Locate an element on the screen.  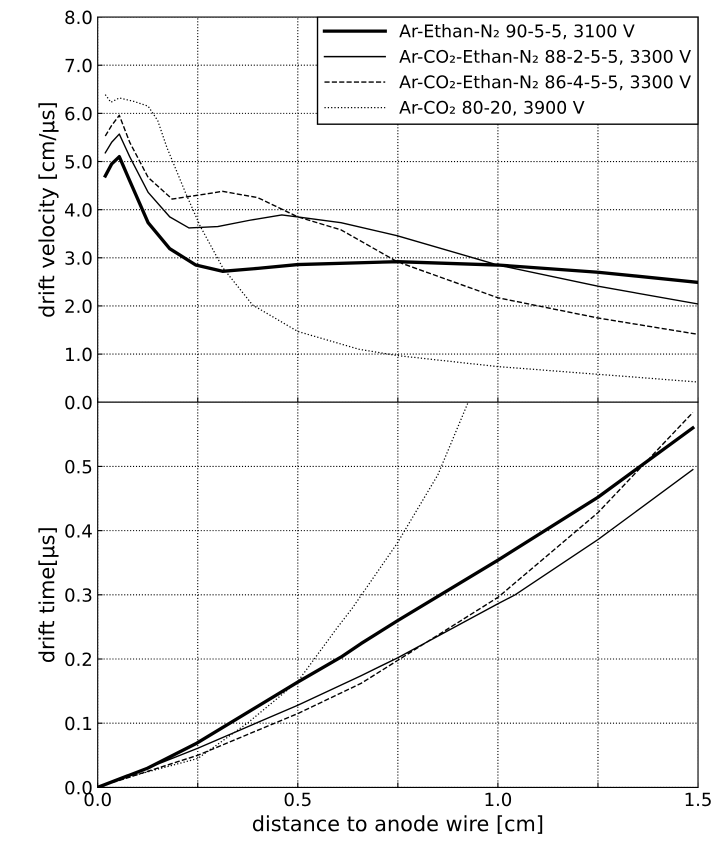
legend-label: Ar-CO₂ 80-20, 3900 V is located at coordinates (491, 108).